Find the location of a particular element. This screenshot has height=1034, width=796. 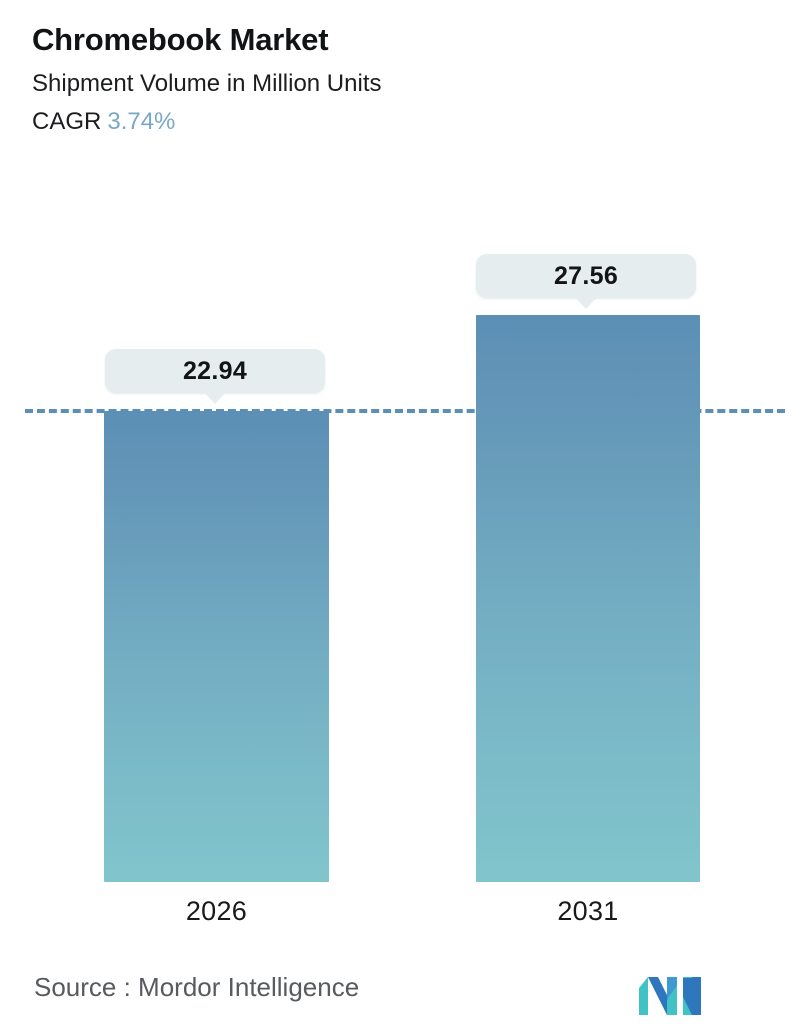

cagr-value: 3.74% is located at coordinates (141, 121).